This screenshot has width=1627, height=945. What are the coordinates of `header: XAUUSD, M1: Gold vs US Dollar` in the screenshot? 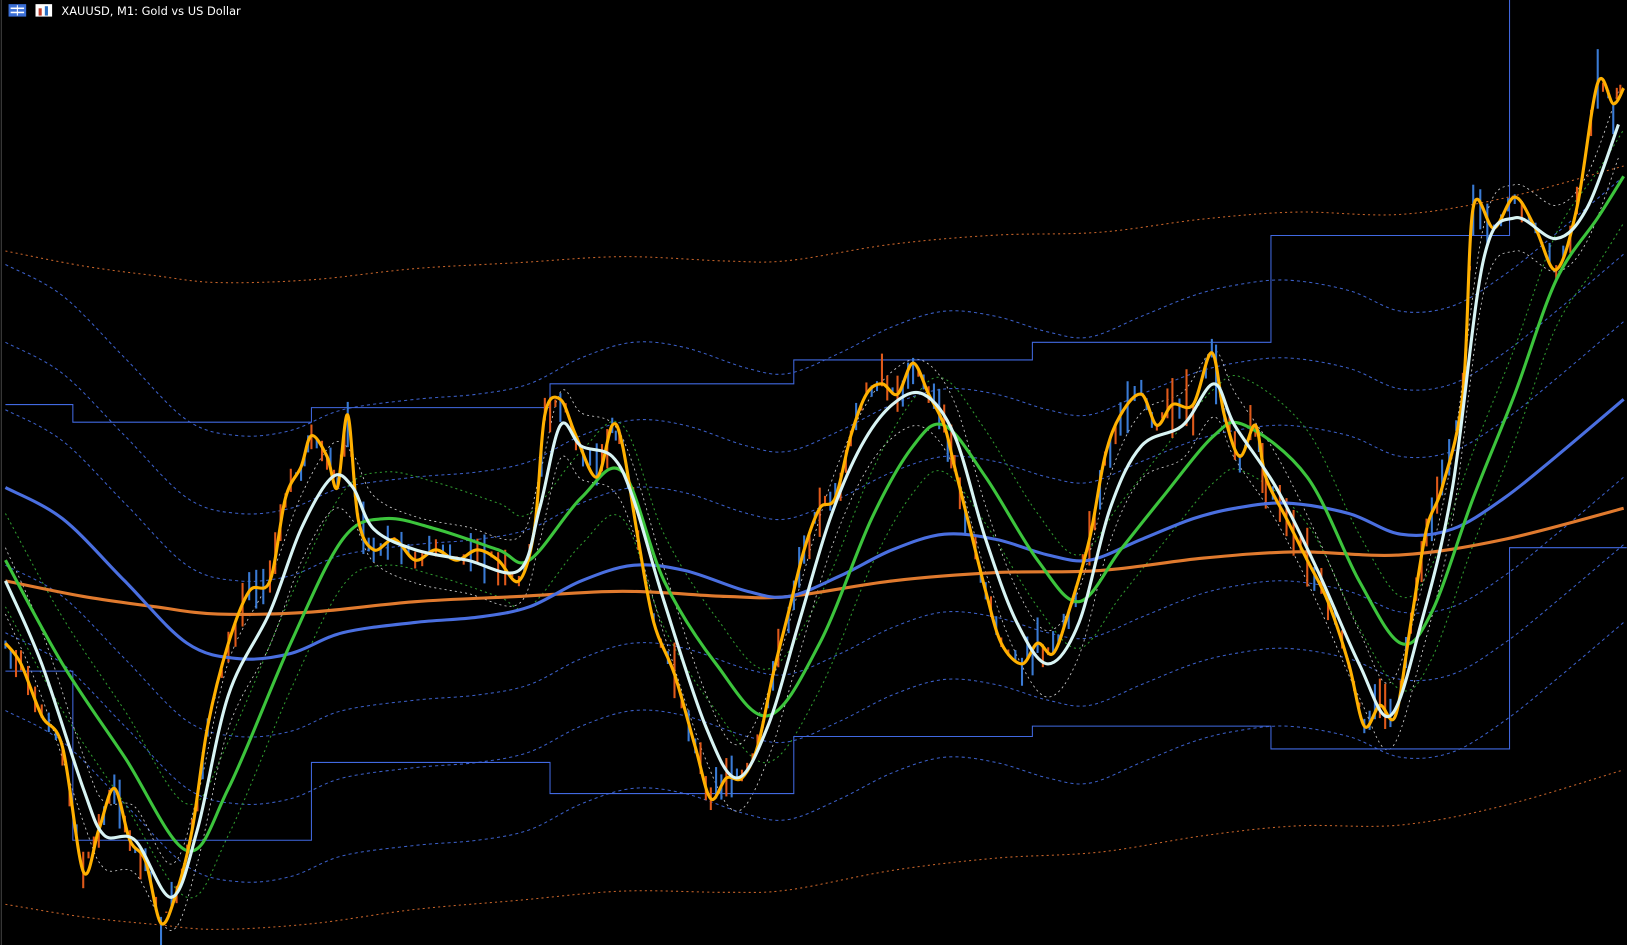 It's located at (124, 11).